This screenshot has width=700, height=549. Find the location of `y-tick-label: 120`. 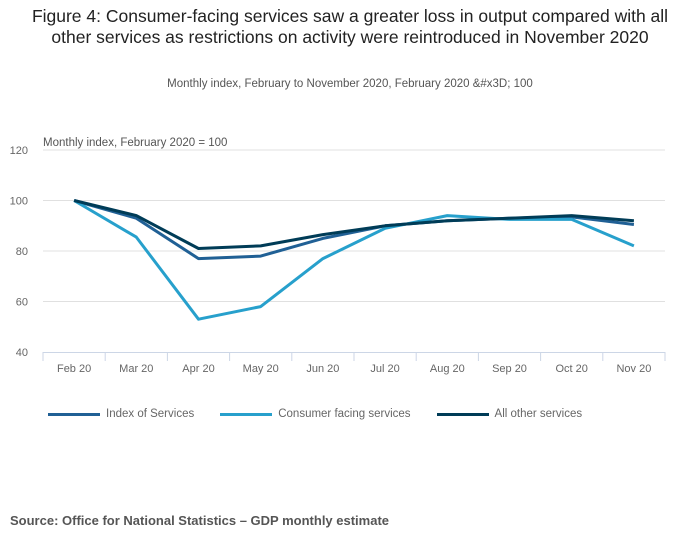

y-tick-label: 120 is located at coordinates (19, 151).